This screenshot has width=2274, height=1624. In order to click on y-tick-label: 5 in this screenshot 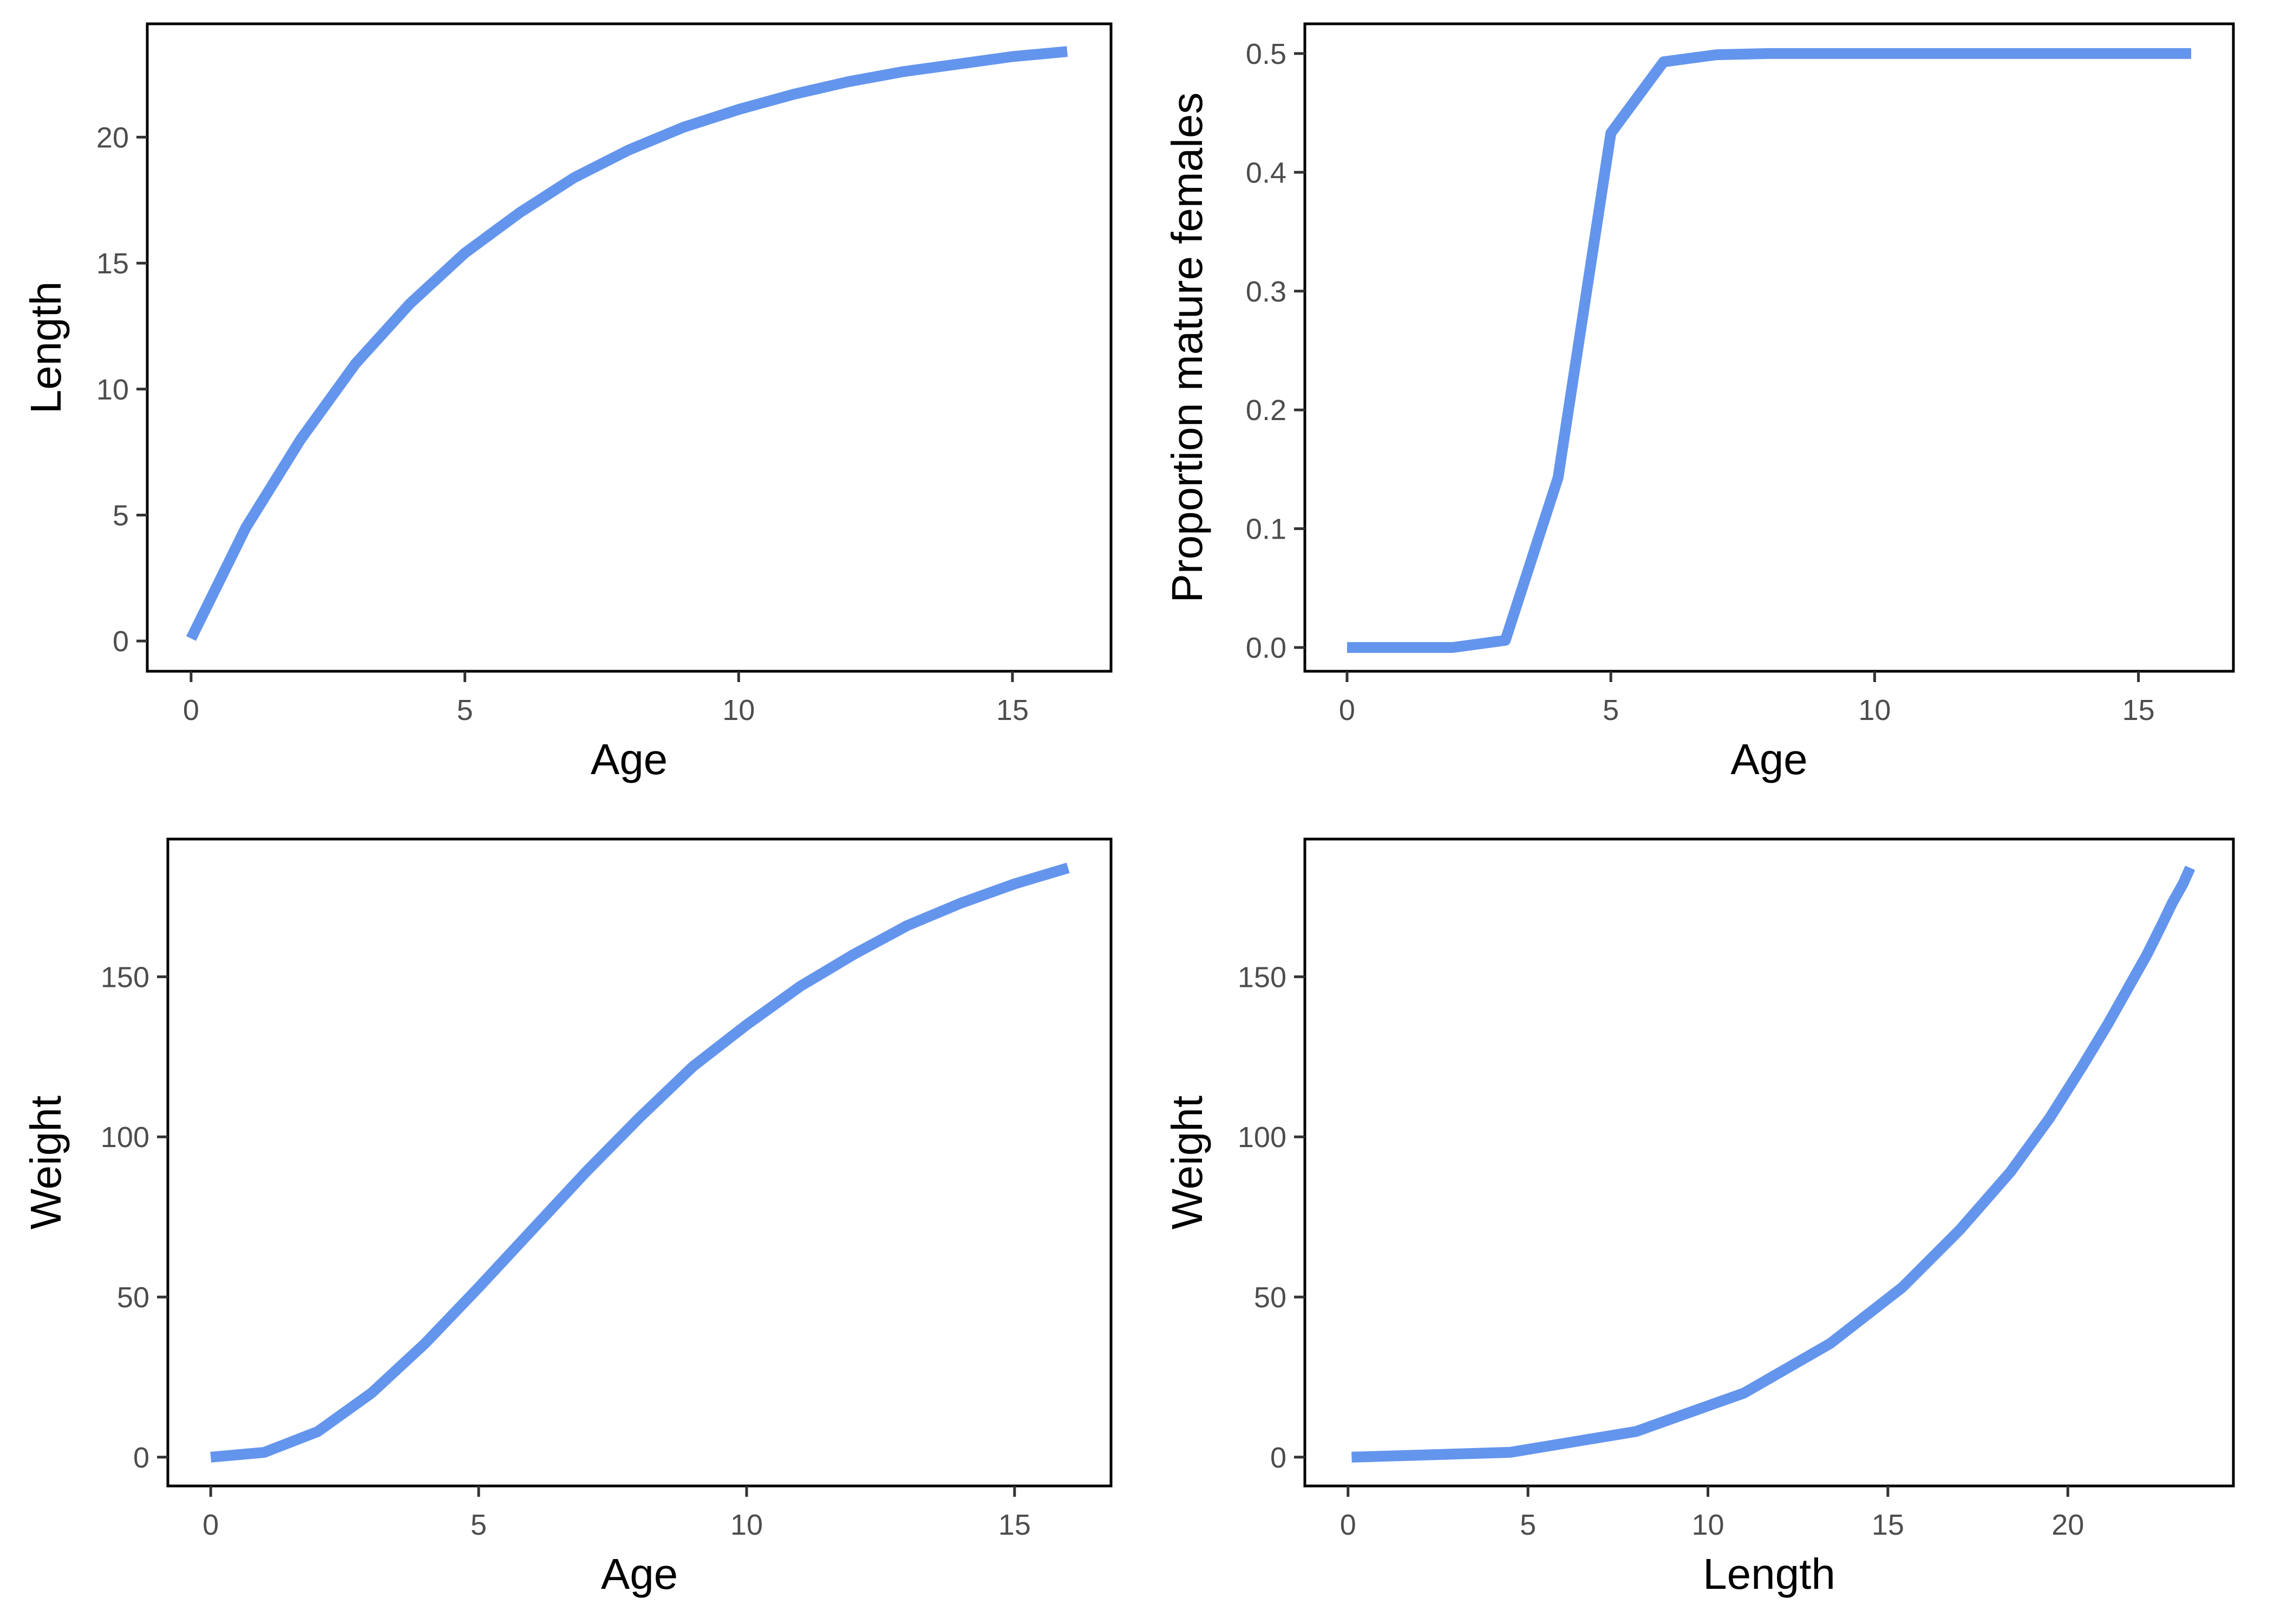, I will do `click(121, 515)`.